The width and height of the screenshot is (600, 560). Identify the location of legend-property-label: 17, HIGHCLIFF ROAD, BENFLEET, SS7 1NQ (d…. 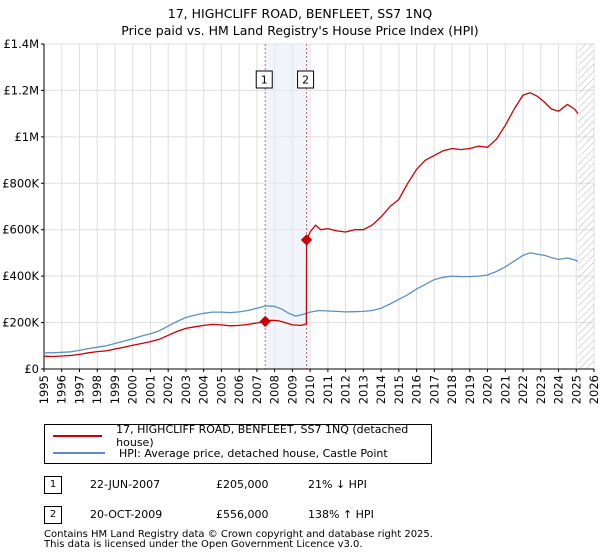
(262, 436).